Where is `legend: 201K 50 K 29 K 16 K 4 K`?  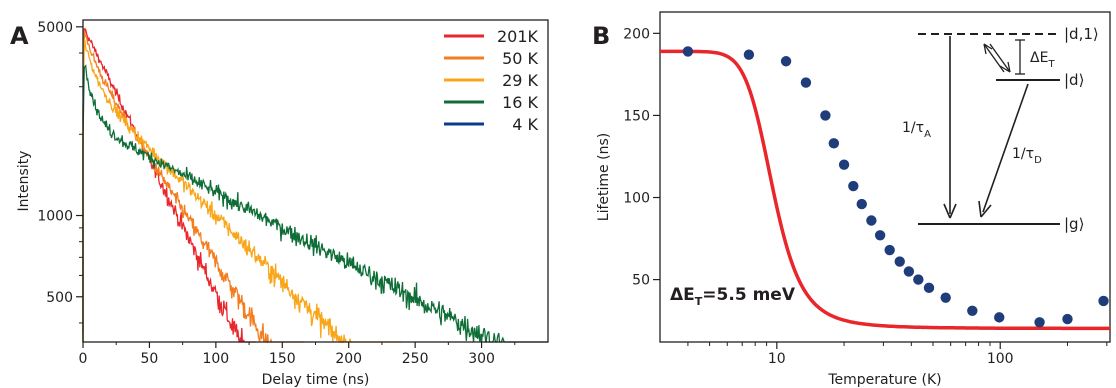 legend: 201K 50 K 29 K 16 K 4 K is located at coordinates (491, 80).